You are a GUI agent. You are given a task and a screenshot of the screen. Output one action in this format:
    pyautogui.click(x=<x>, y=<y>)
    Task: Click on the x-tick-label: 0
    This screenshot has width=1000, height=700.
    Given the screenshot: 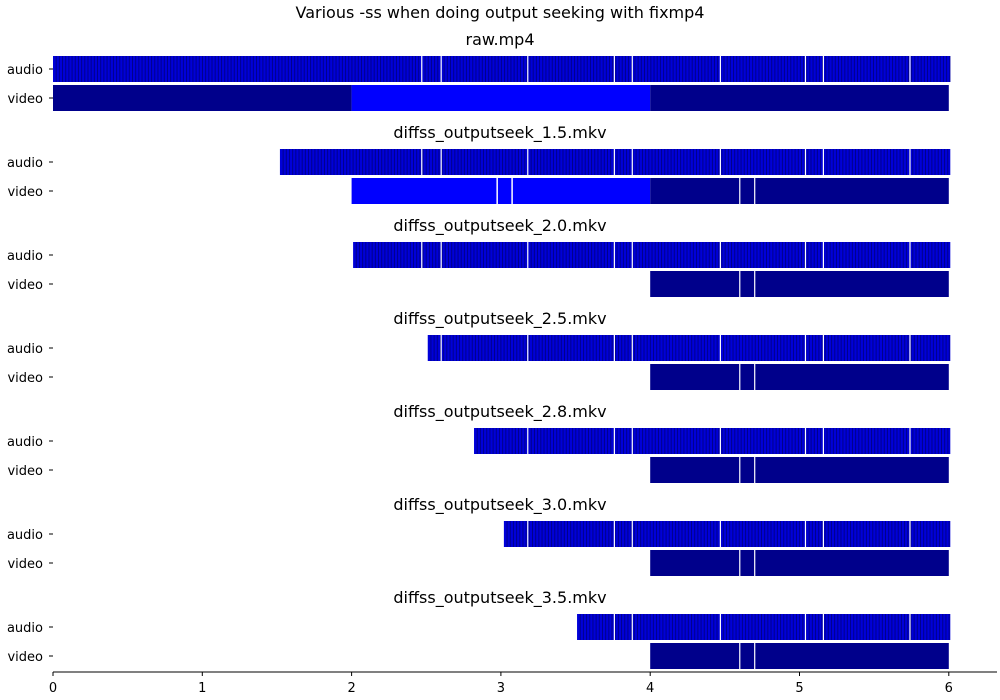 What is the action you would take?
    pyautogui.click(x=53, y=688)
    